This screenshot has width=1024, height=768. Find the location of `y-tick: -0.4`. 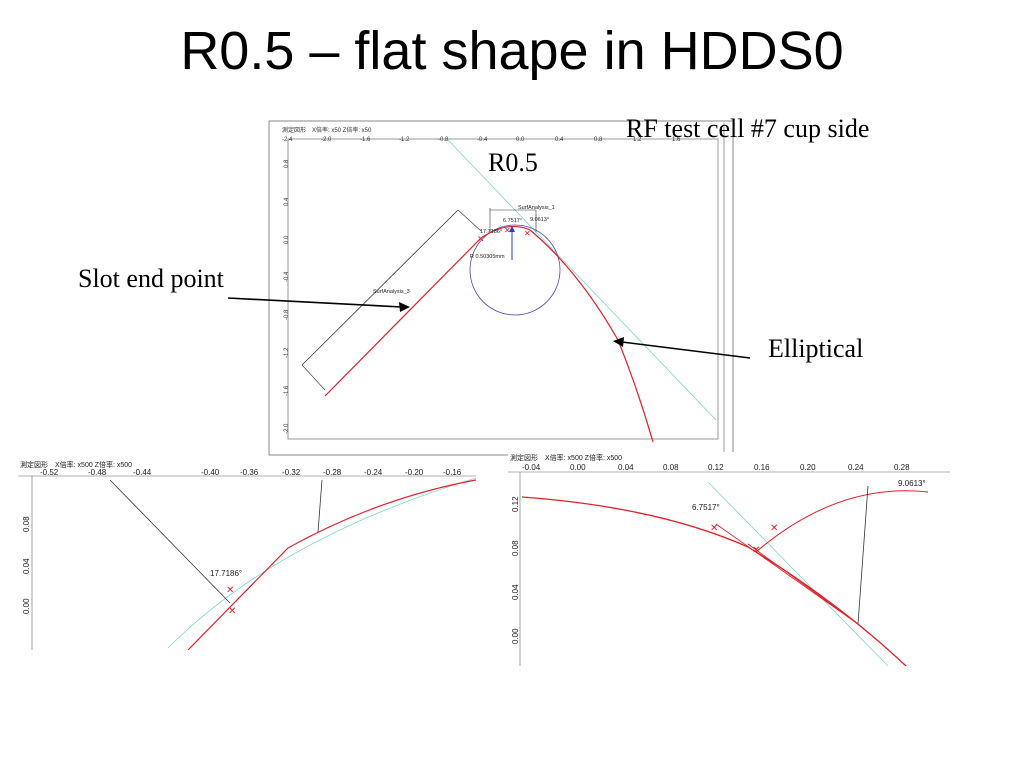

y-tick: -0.4 is located at coordinates (287, 276).